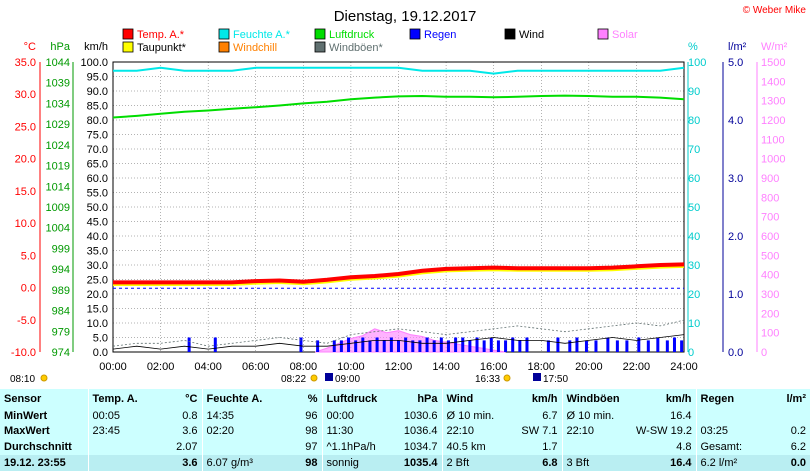  I want to click on legend-label: Taupunkt*, so click(162, 48).